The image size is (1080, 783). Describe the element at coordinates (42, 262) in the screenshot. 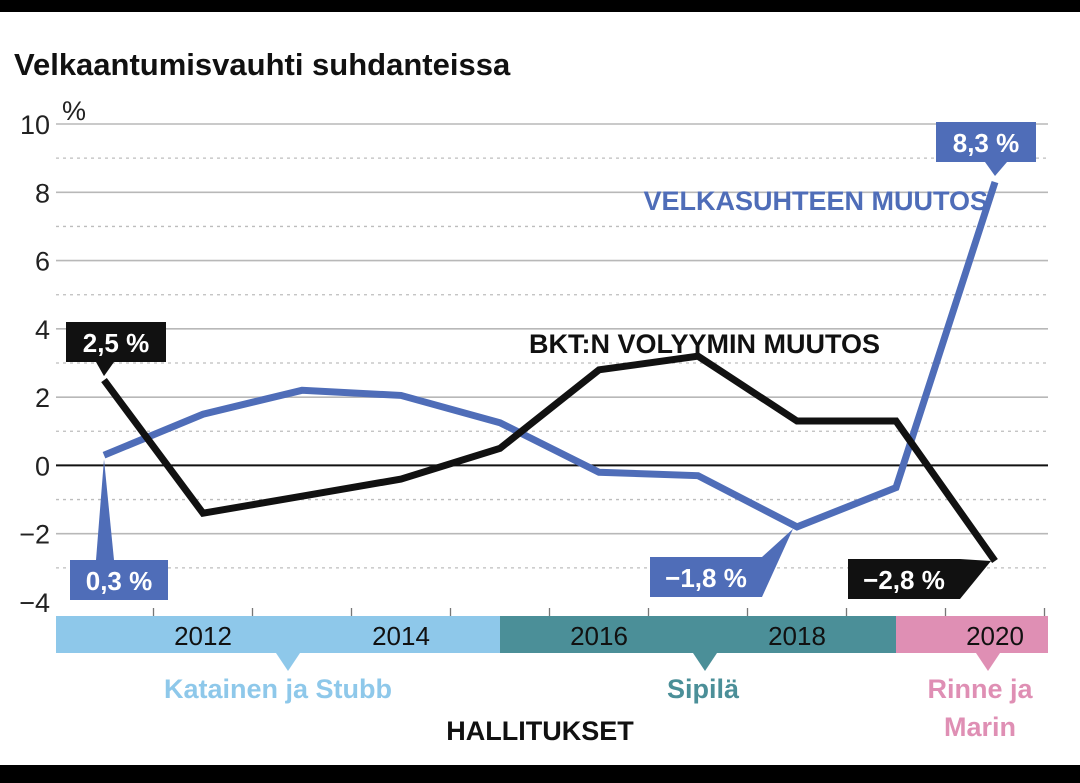

I see `y-tick-label: 6` at that location.